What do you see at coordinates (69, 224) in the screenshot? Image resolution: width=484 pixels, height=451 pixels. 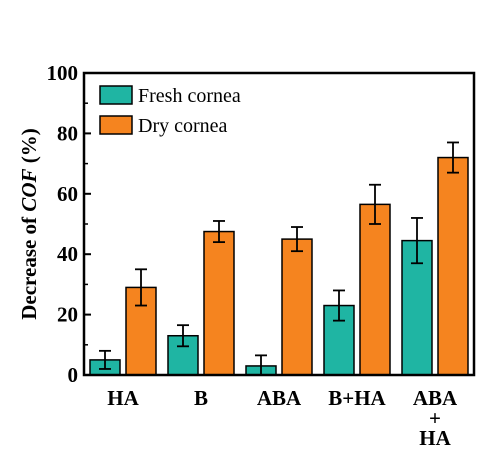 I see `y-axis-ticks: 0 20 40 60 80 100` at bounding box center [69, 224].